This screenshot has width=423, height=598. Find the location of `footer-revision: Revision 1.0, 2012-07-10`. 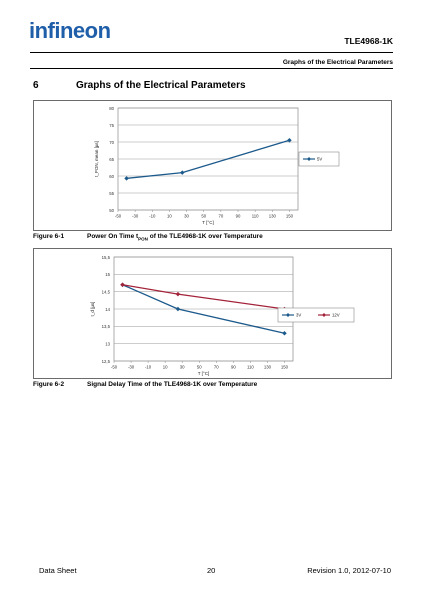

footer-revision: Revision 1.0, 2012-07-10 is located at coordinates (349, 570).